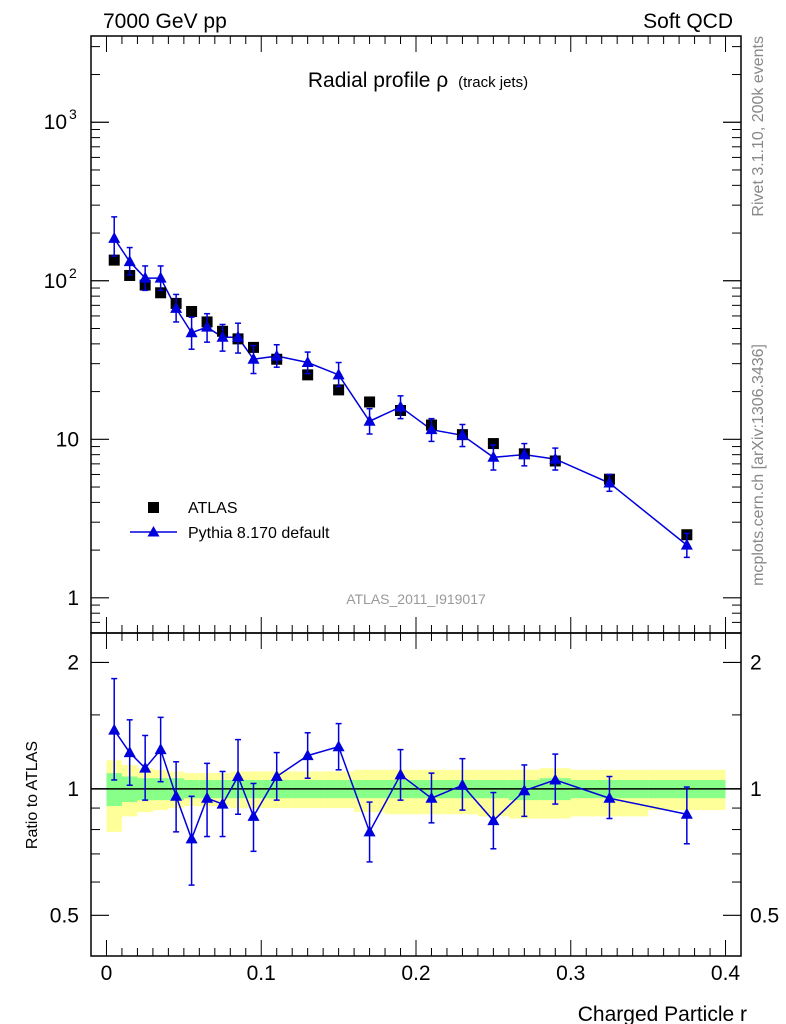  What do you see at coordinates (261, 973) in the screenshot?
I see `x-tick-label: 0.1` at bounding box center [261, 973].